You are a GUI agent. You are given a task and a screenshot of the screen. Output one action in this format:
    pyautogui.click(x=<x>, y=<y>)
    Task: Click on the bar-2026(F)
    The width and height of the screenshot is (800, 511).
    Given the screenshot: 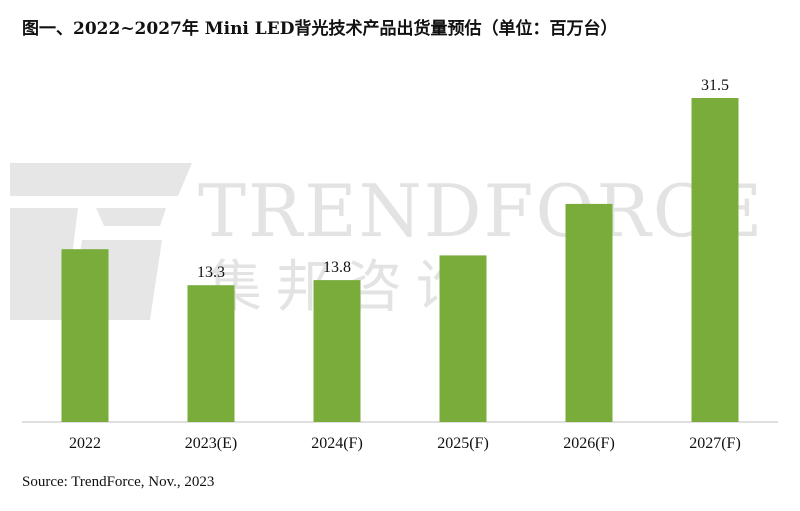 What is the action you would take?
    pyautogui.click(x=589, y=312)
    